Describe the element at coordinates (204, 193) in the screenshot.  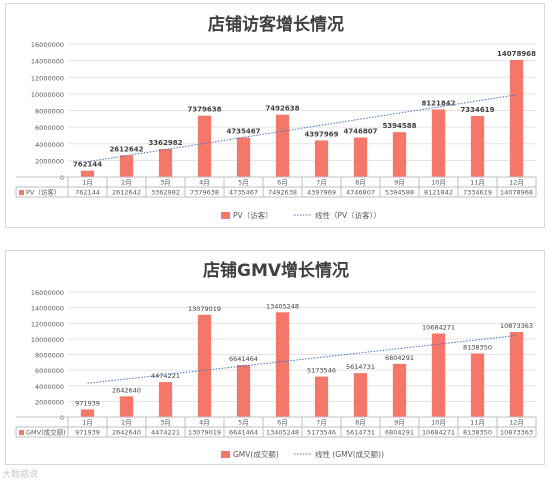
I see `table-cell: 7379638` at that location.